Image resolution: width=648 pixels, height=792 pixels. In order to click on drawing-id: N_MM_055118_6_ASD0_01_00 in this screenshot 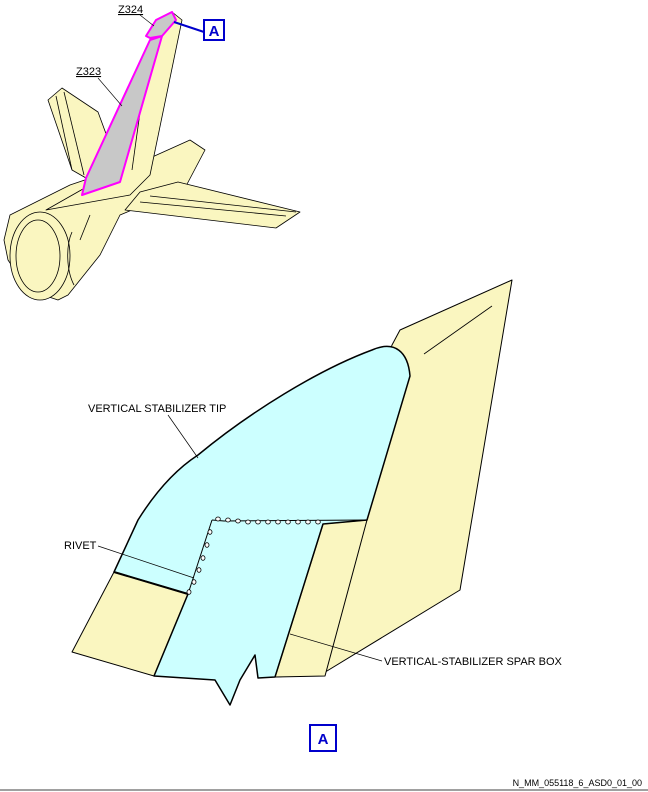, I will do `click(577, 783)`.